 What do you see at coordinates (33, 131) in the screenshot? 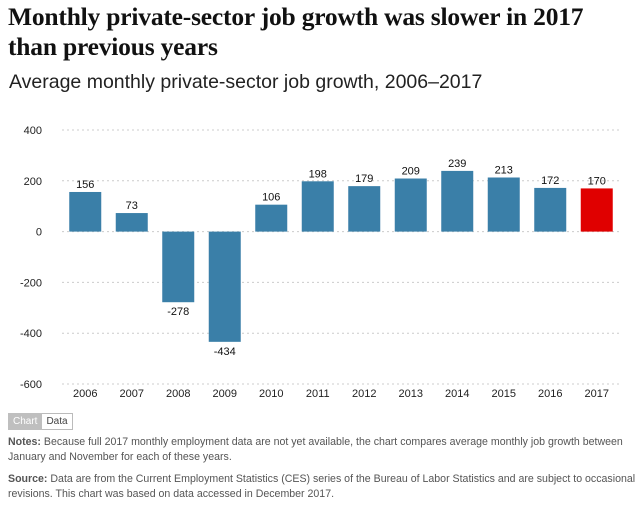
I see `y-tick-label: 400` at bounding box center [33, 131].